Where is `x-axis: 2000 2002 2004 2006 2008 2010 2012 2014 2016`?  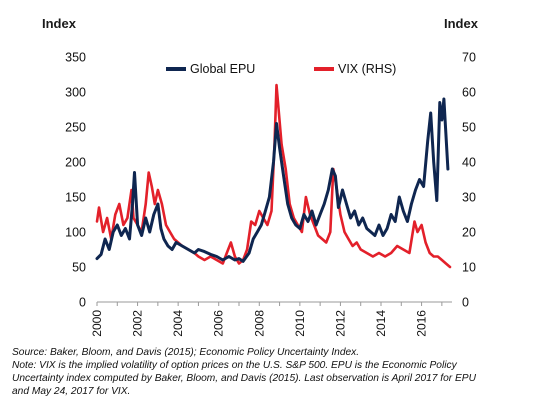
x-axis: 2000 2002 2004 2006 2008 2010 2012 2014 2016 is located at coordinates (266, 319).